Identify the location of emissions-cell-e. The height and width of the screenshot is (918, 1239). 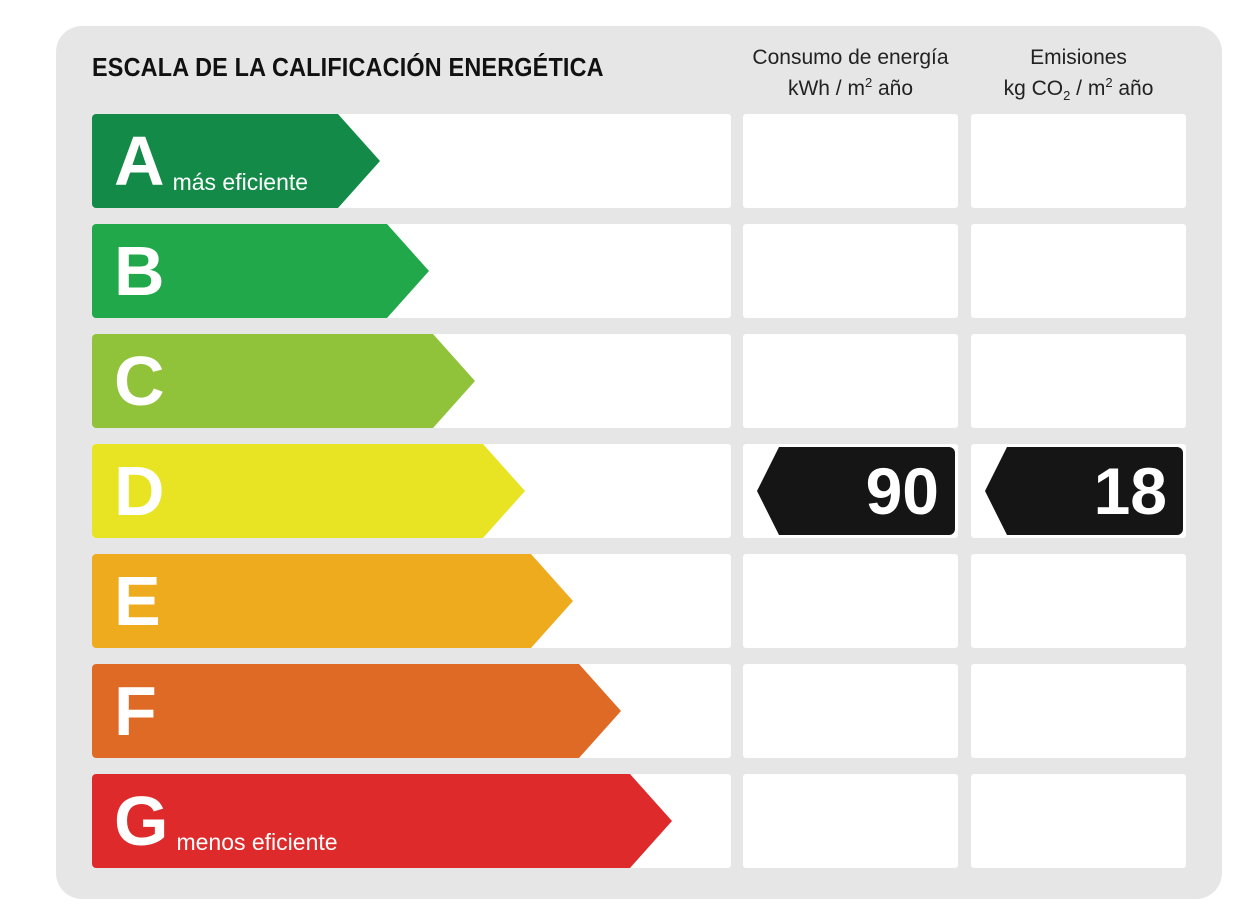
(1078, 601).